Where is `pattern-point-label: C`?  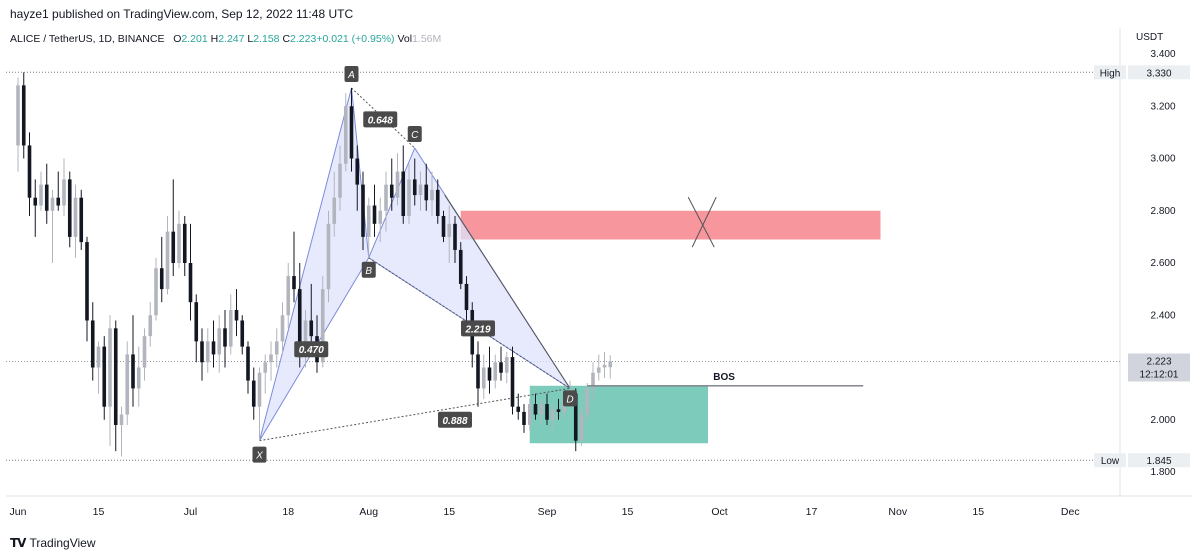
pattern-point-label: C is located at coordinates (415, 135).